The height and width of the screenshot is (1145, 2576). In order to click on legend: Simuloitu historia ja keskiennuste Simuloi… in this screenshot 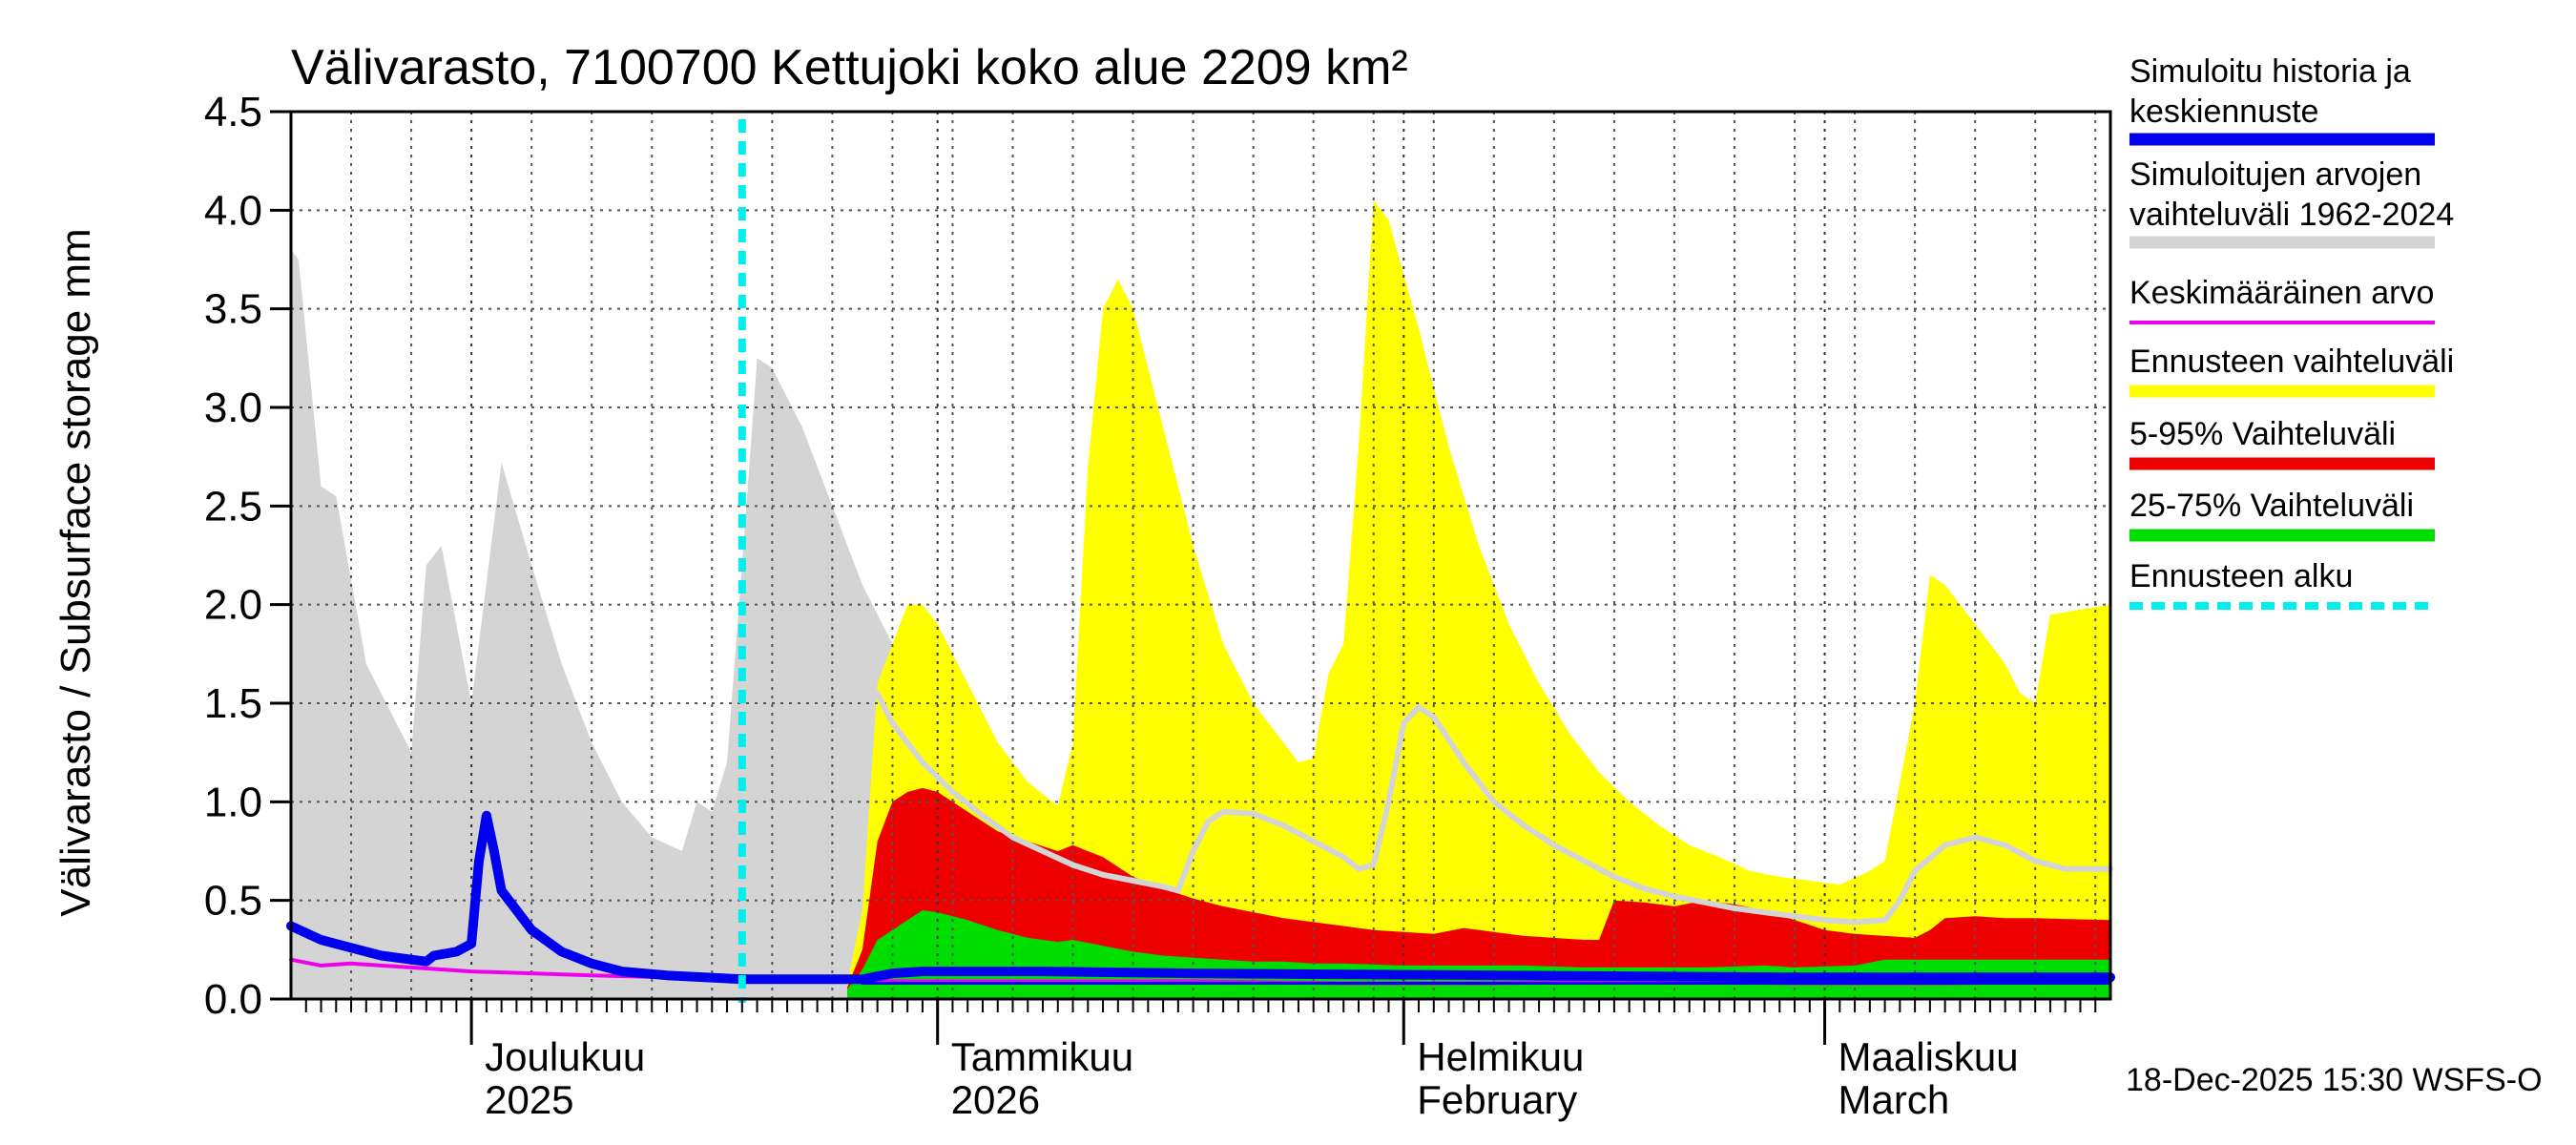, I will do `click(2291, 331)`.